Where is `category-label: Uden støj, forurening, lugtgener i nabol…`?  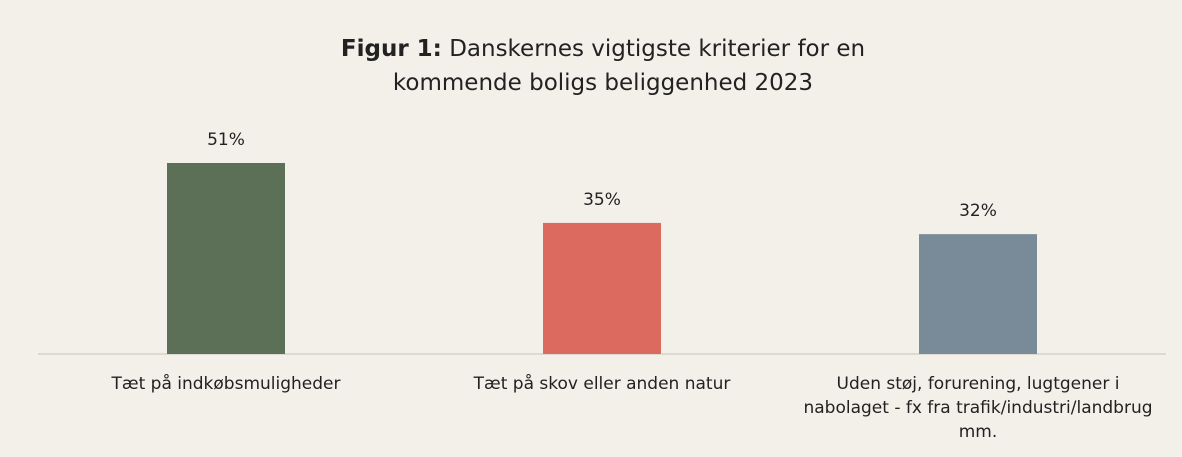 category-label: Uden støj, forurening, lugtgener i nabol… is located at coordinates (978, 408).